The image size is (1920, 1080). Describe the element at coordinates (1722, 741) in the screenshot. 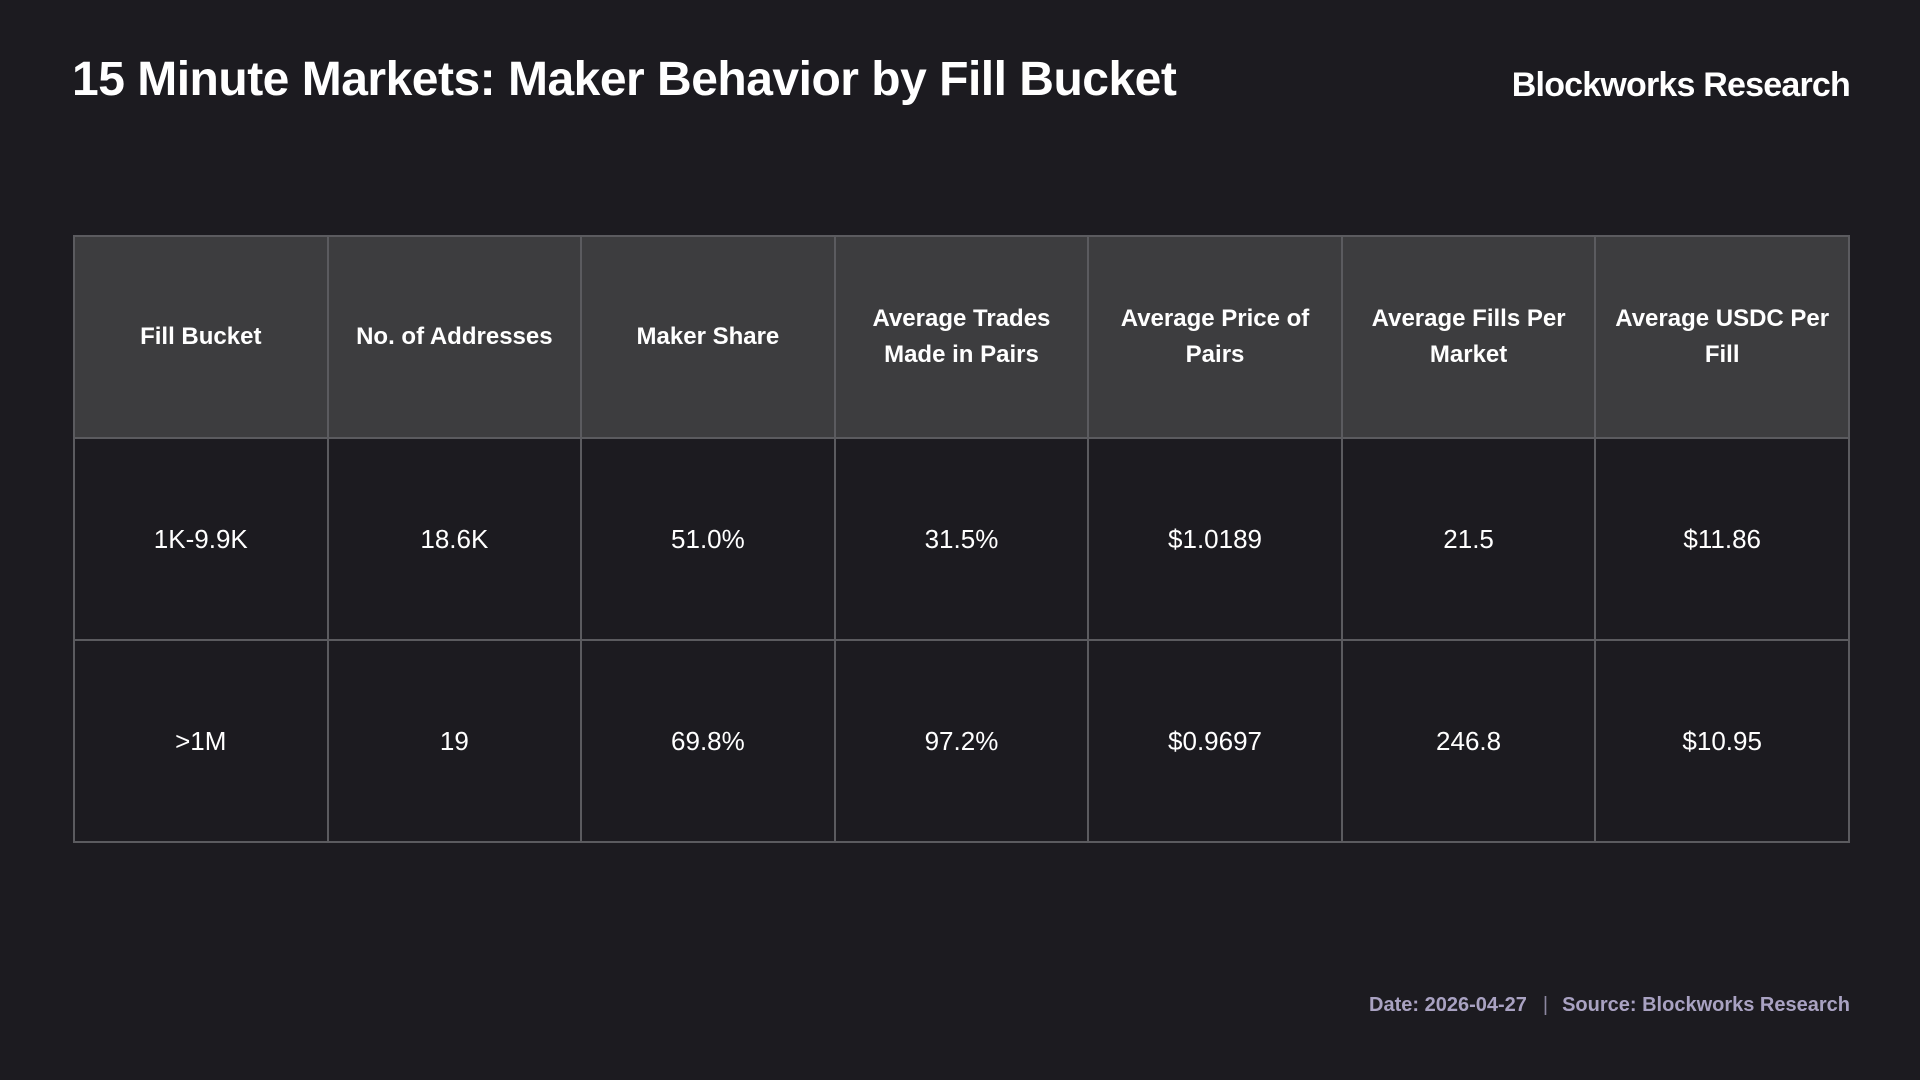

I see `table-cell-average-usdc-per-fill: $10.95` at that location.